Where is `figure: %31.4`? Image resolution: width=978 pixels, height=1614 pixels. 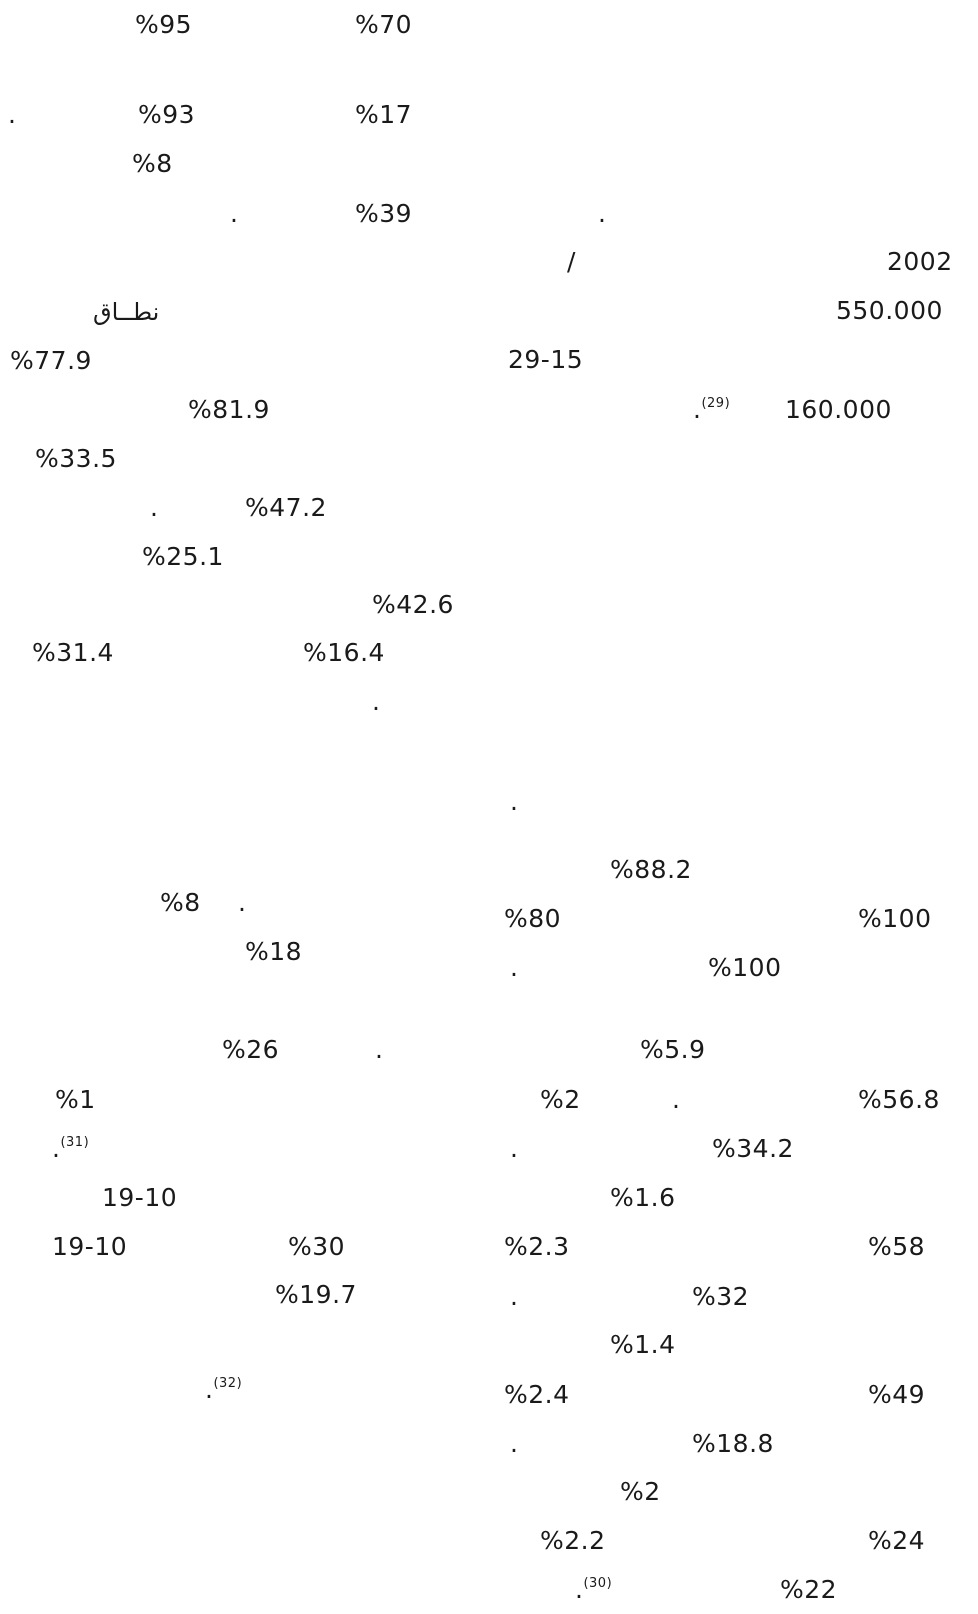 figure: %31.4 is located at coordinates (73, 652).